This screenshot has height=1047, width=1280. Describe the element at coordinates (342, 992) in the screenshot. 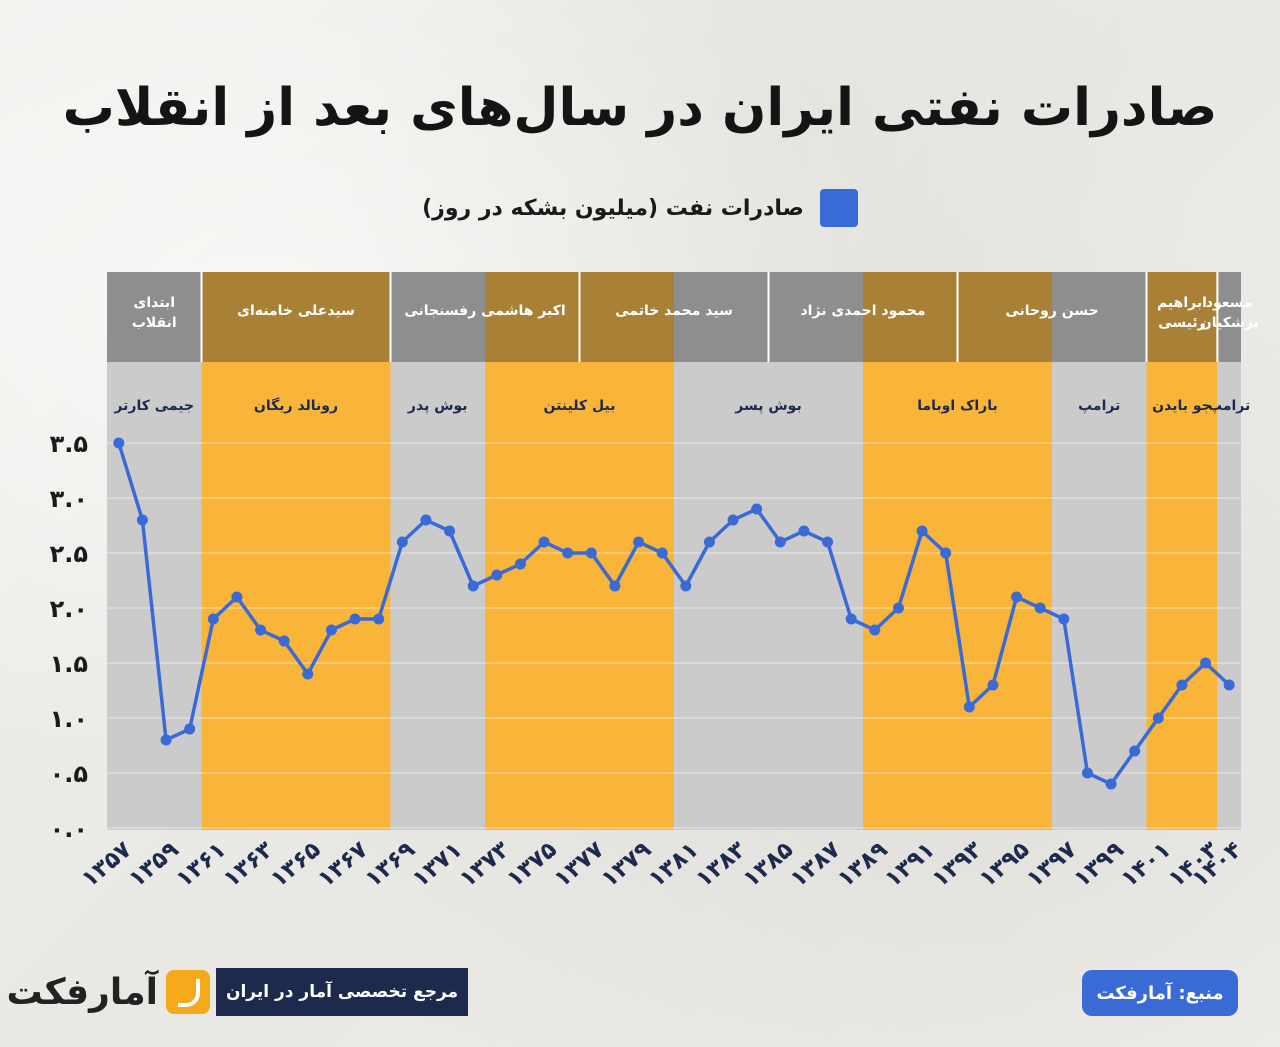

I see `reference-badge: مرجع تخصصی آمار در ایران` at that location.